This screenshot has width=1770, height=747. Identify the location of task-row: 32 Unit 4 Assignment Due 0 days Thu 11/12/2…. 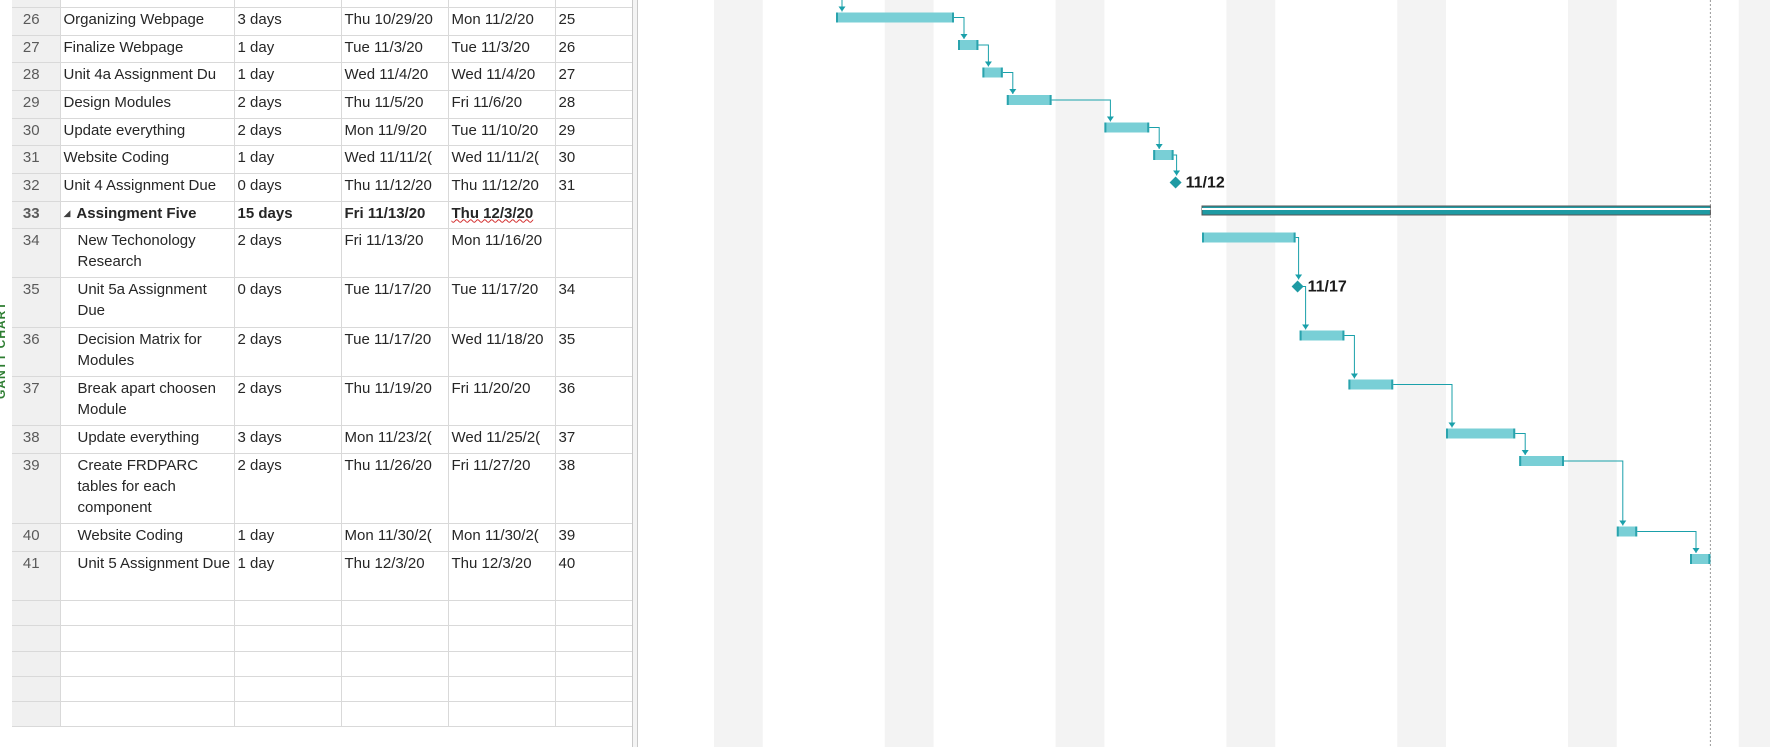
(322, 187).